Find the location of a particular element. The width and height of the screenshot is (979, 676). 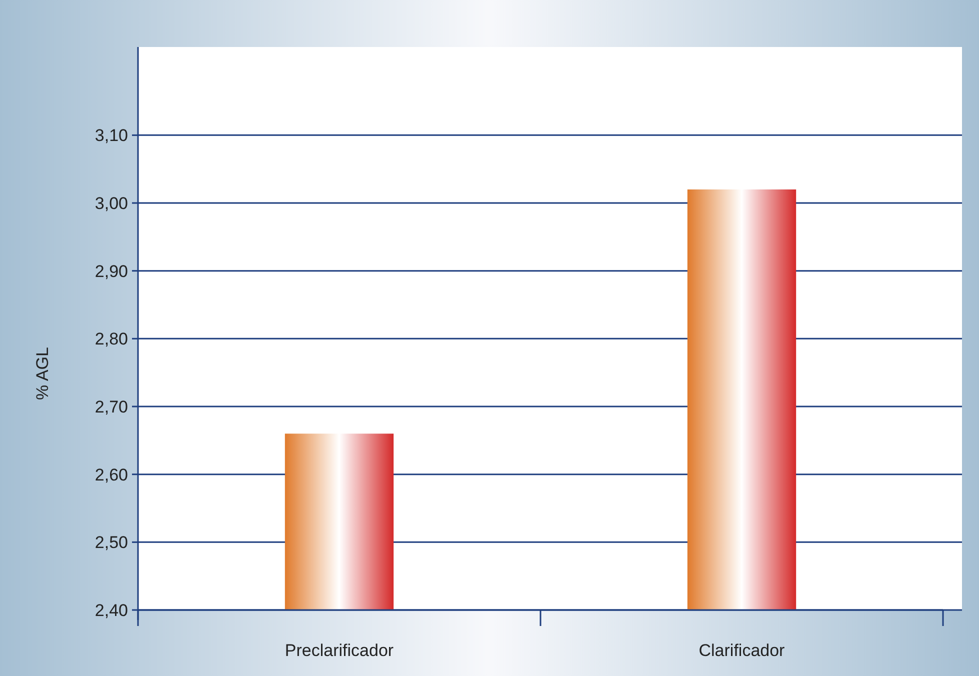

y-tick-label: 3,10 is located at coordinates (111, 136).